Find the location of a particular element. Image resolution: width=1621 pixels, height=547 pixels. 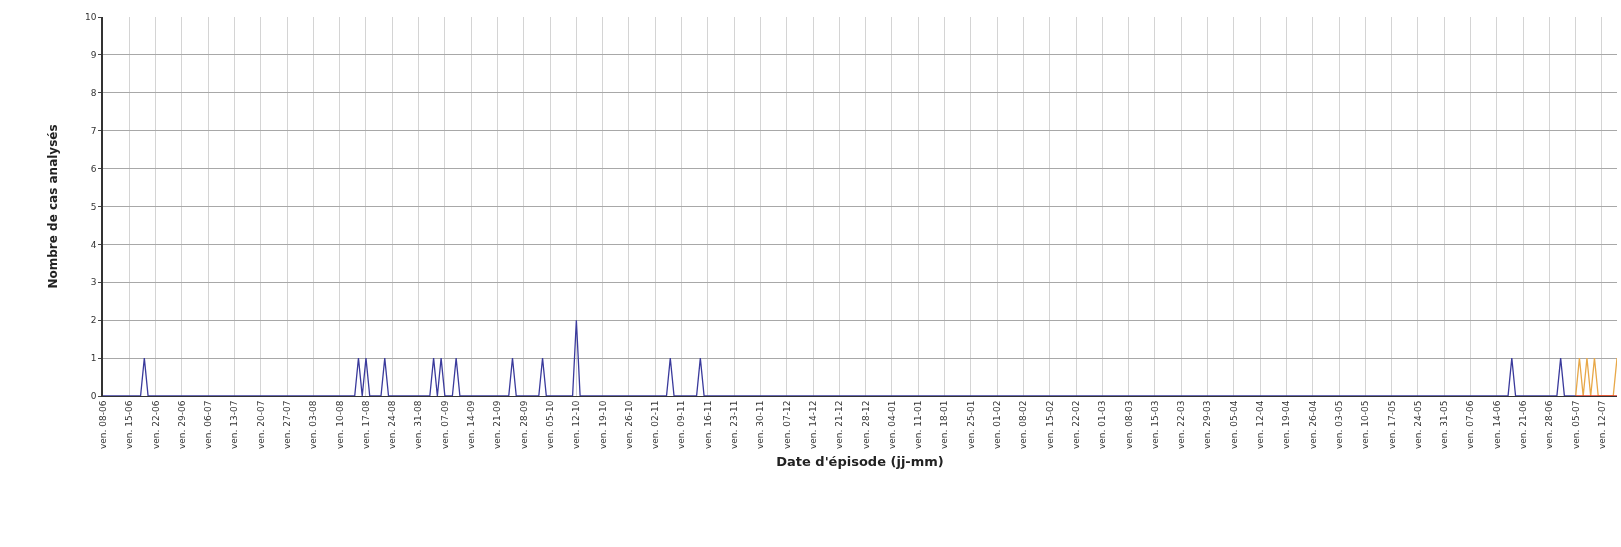

x-tick-label: ven. 07-09 is located at coordinates (444, 425).